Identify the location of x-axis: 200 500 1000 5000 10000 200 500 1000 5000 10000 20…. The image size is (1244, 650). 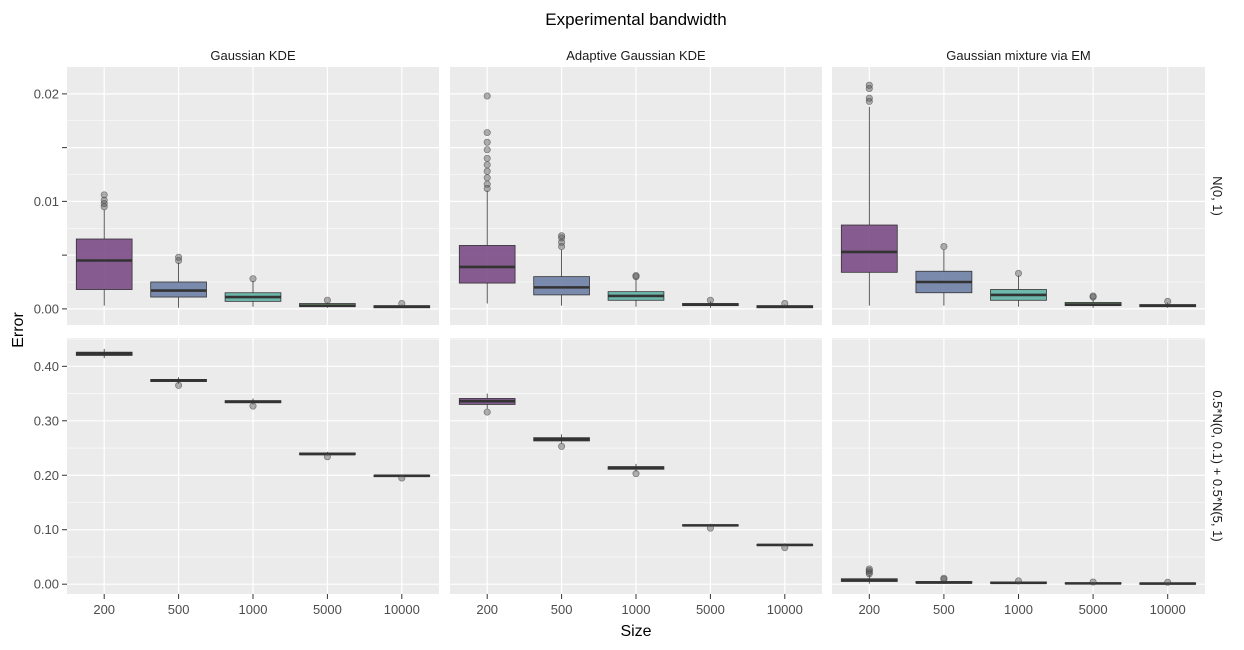
(639, 605).